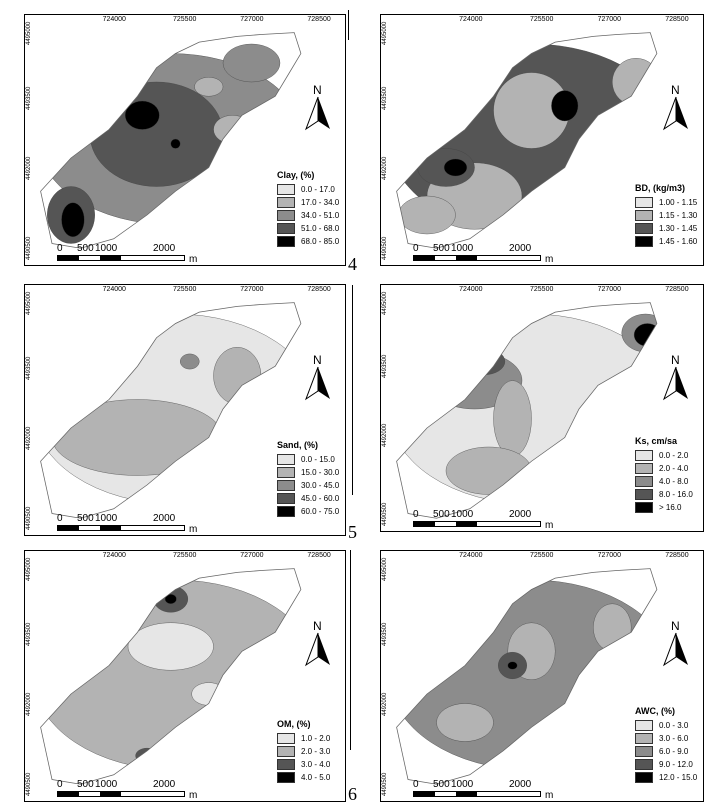 Image resolution: width=707 pixels, height=805 pixels. Describe the element at coordinates (106, 248) in the screenshot. I see `scale-label: 1000` at that location.